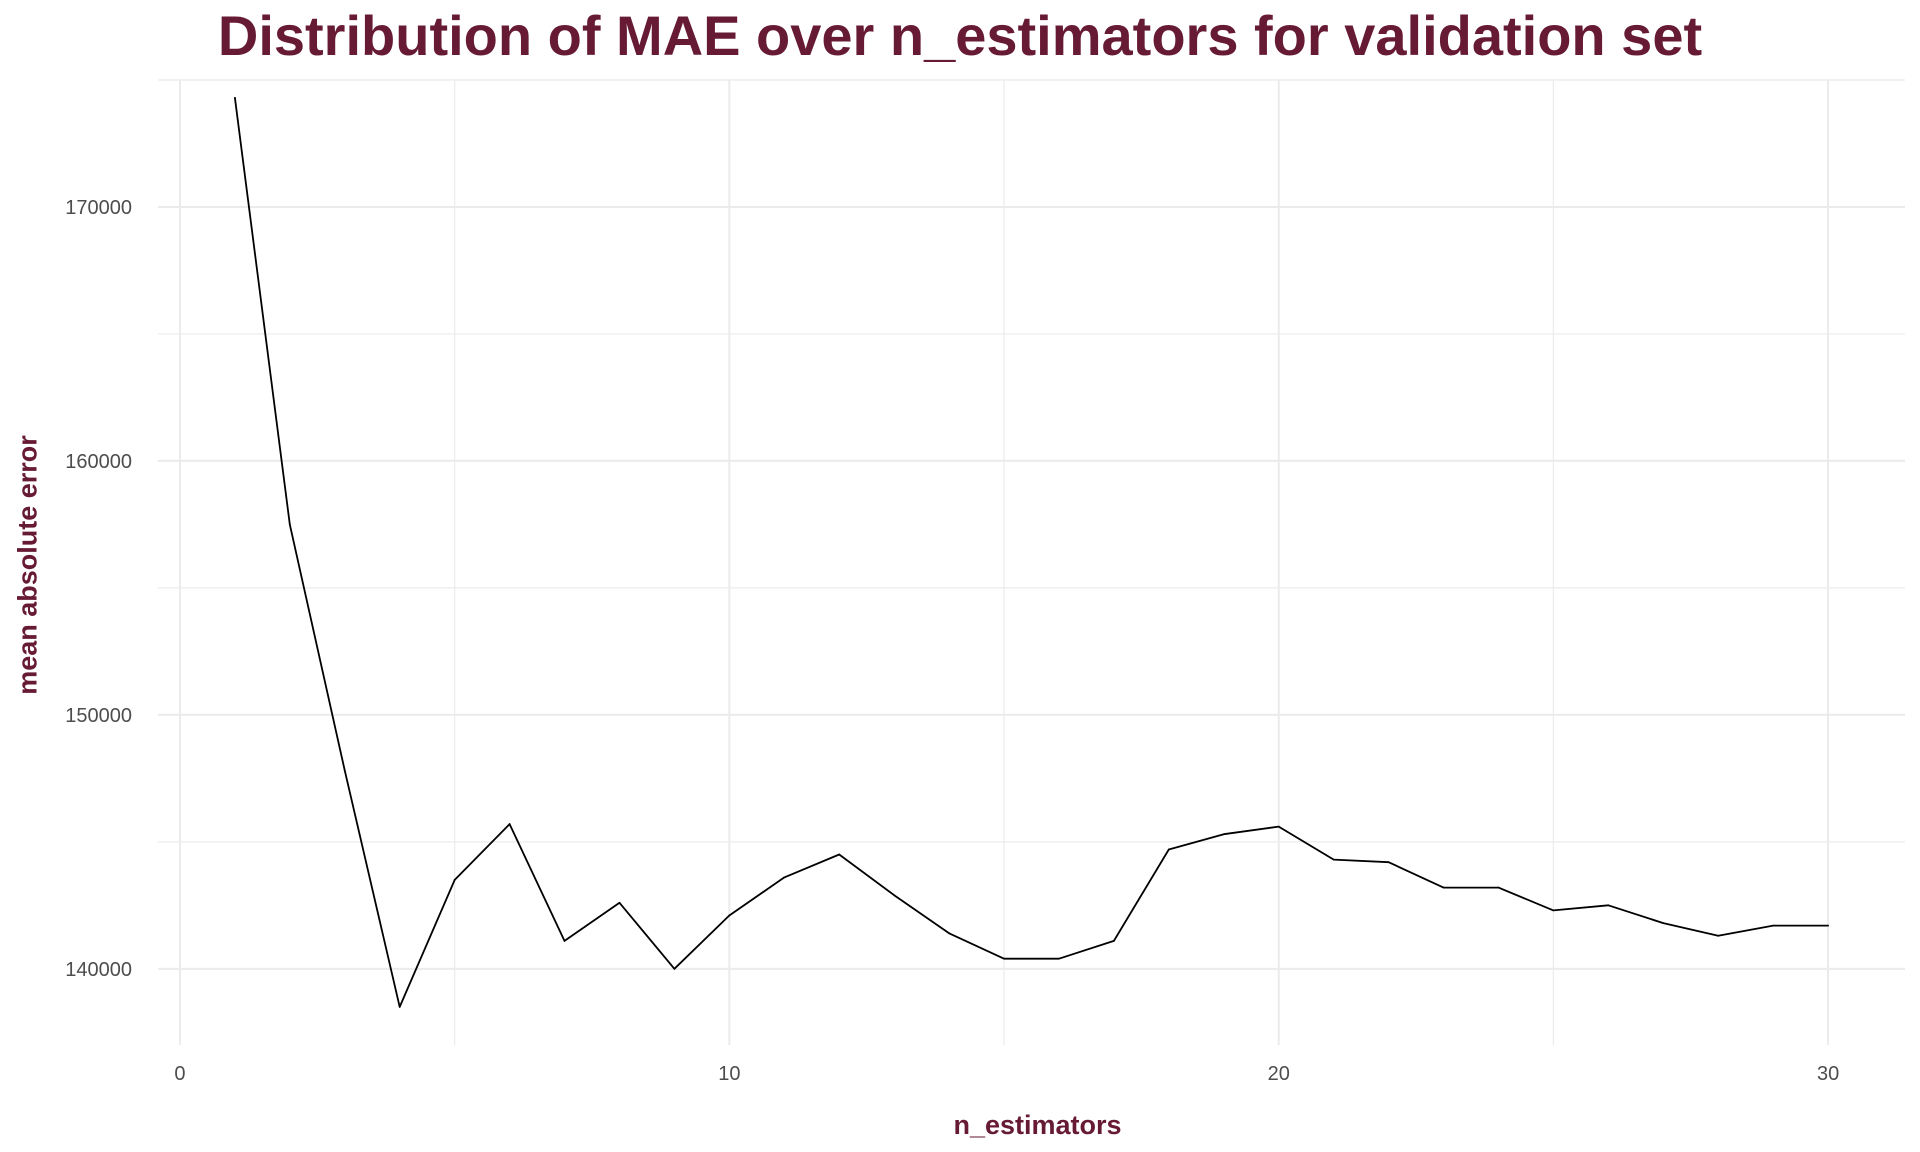  Describe the element at coordinates (98, 716) in the screenshot. I see `y-tick-label: 150000` at that location.